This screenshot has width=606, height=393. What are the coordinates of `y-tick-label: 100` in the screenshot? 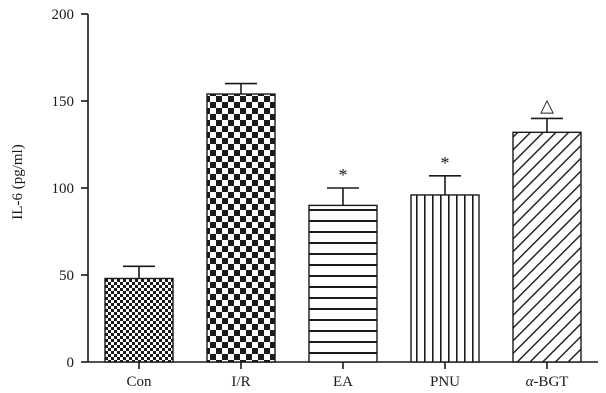 It's located at (63, 189).